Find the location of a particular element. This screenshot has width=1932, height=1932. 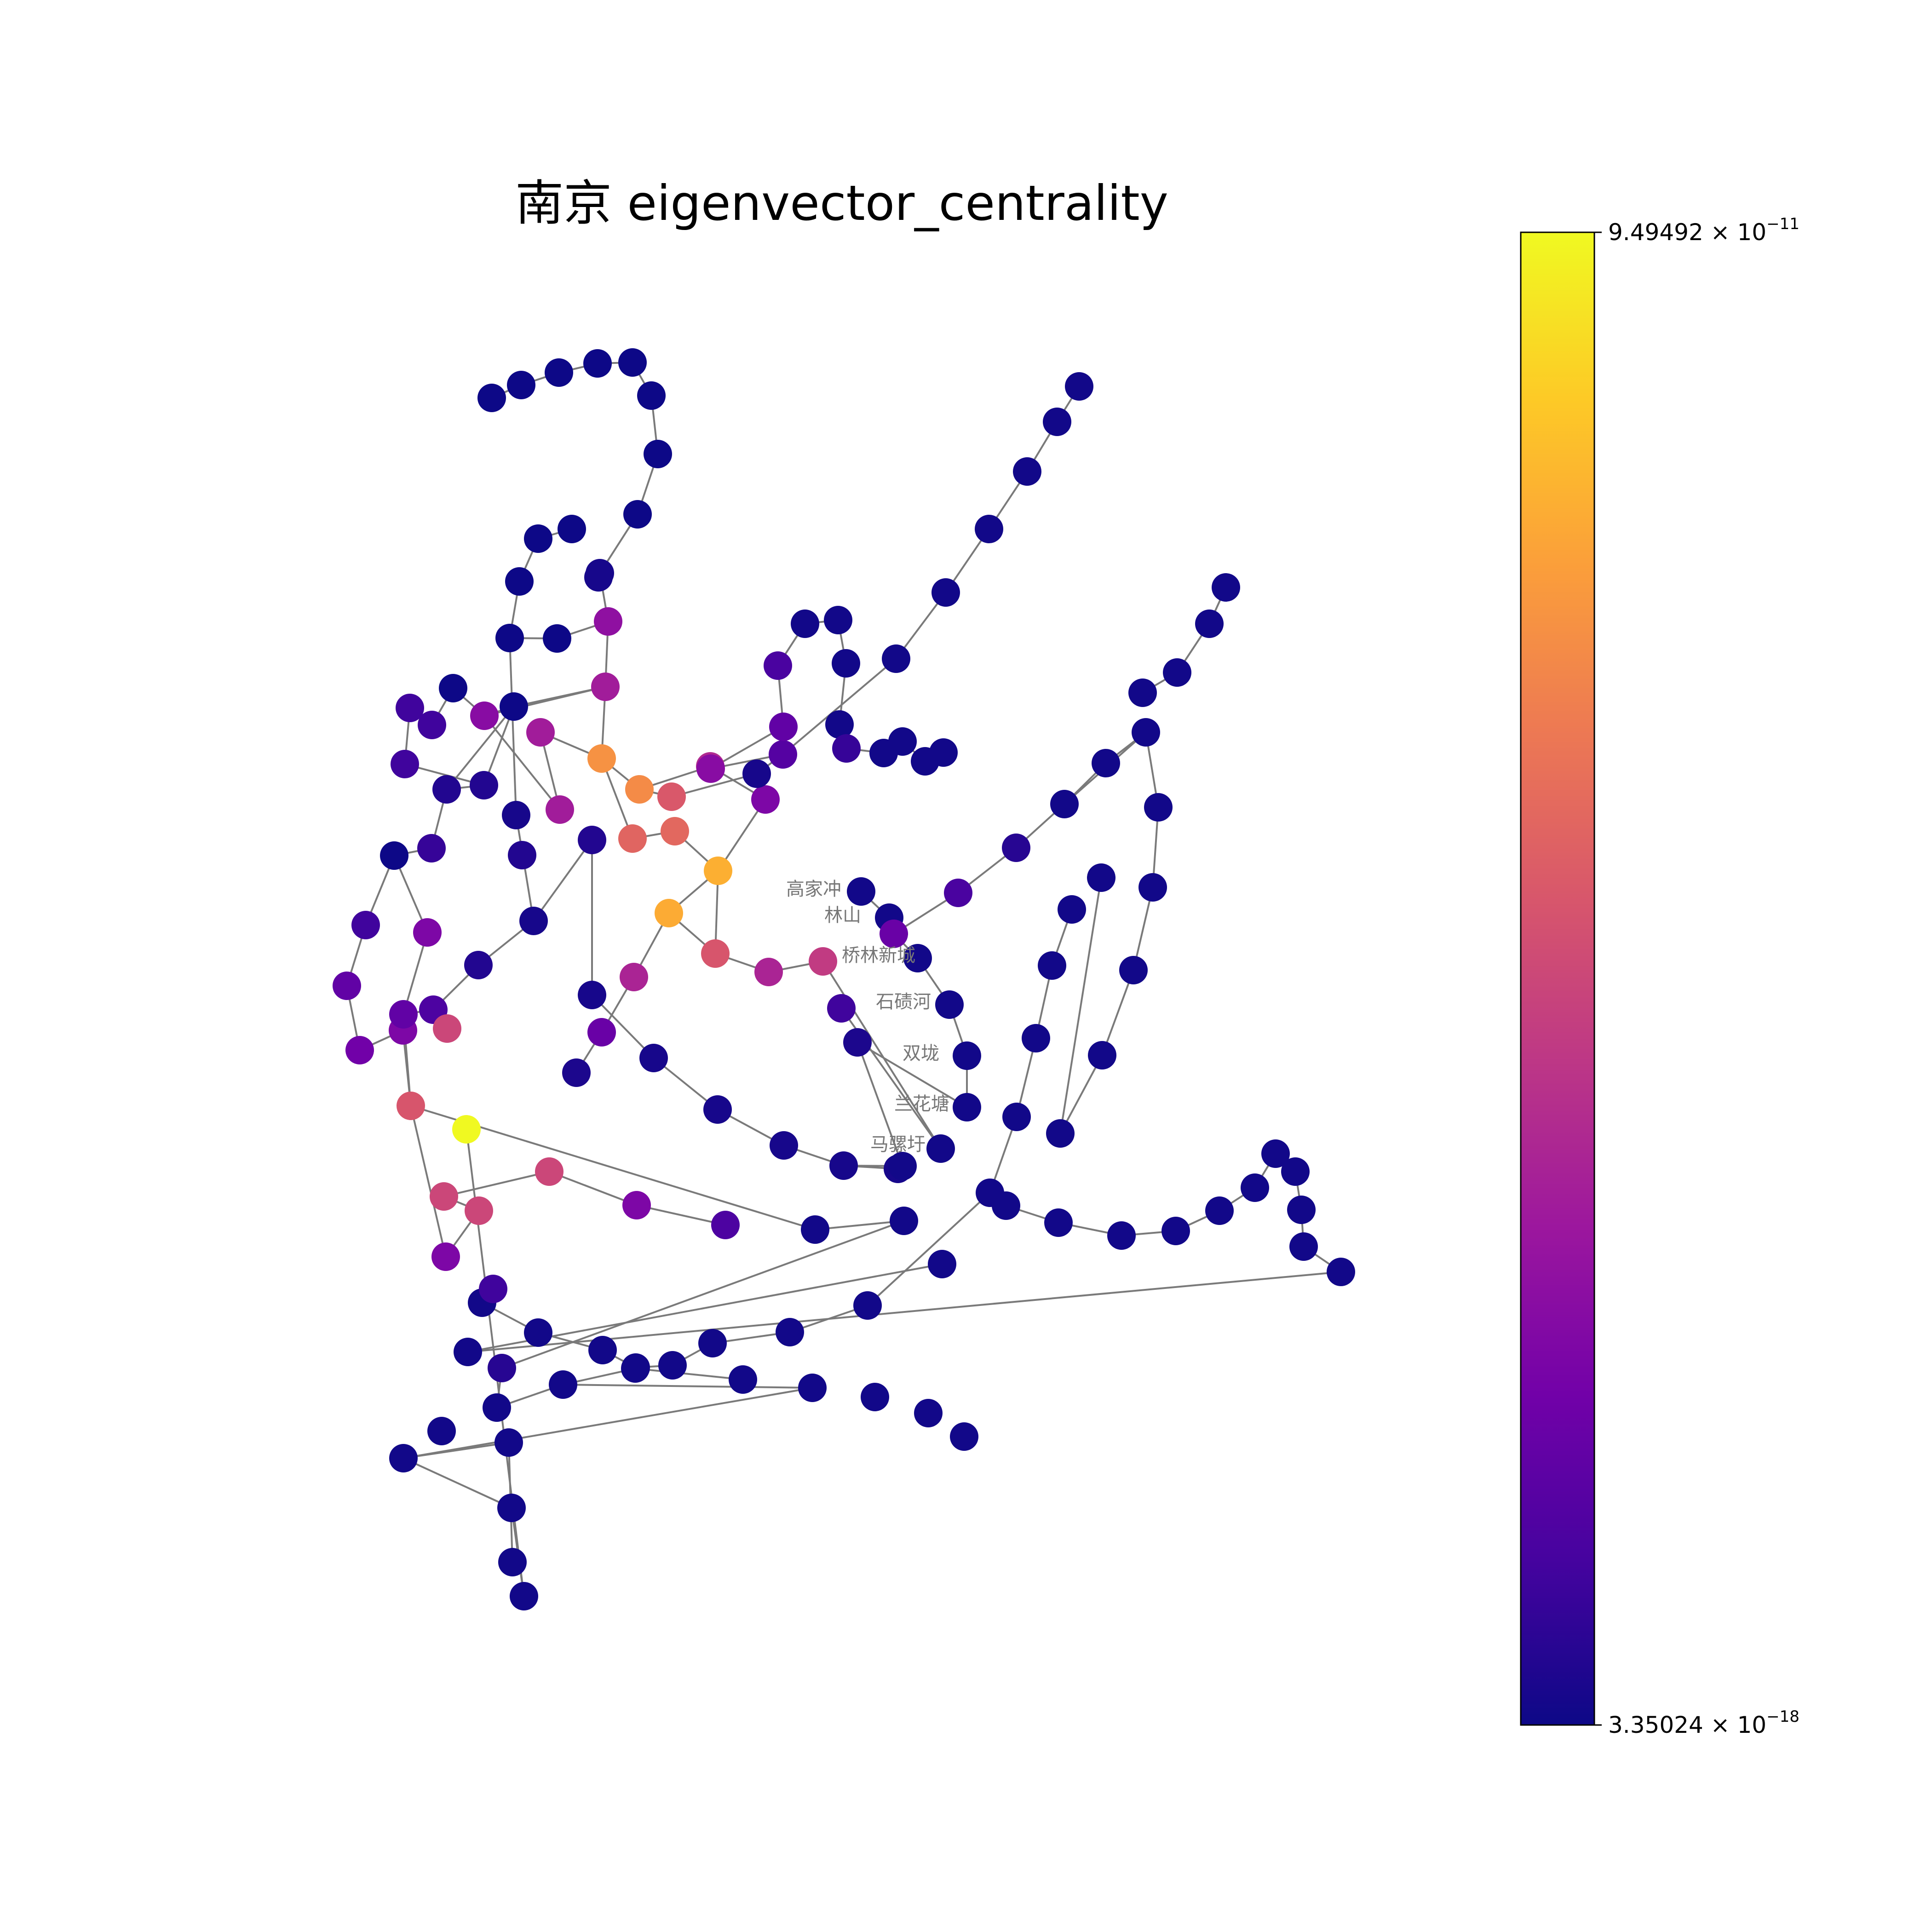

station-label-qiaolinxincheng: 桥林新城 is located at coordinates (878, 955).